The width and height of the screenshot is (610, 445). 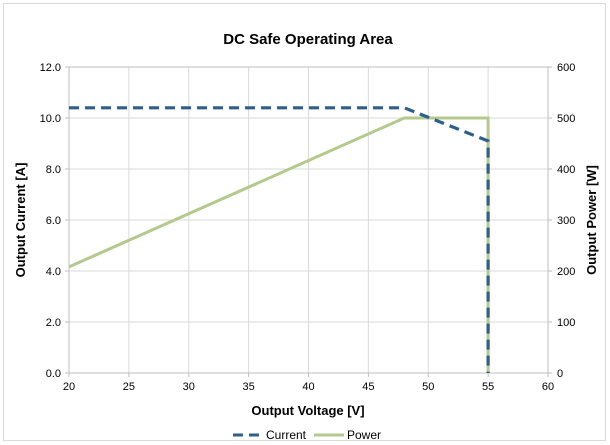 I want to click on y2-tick-label: 300, so click(x=566, y=221).